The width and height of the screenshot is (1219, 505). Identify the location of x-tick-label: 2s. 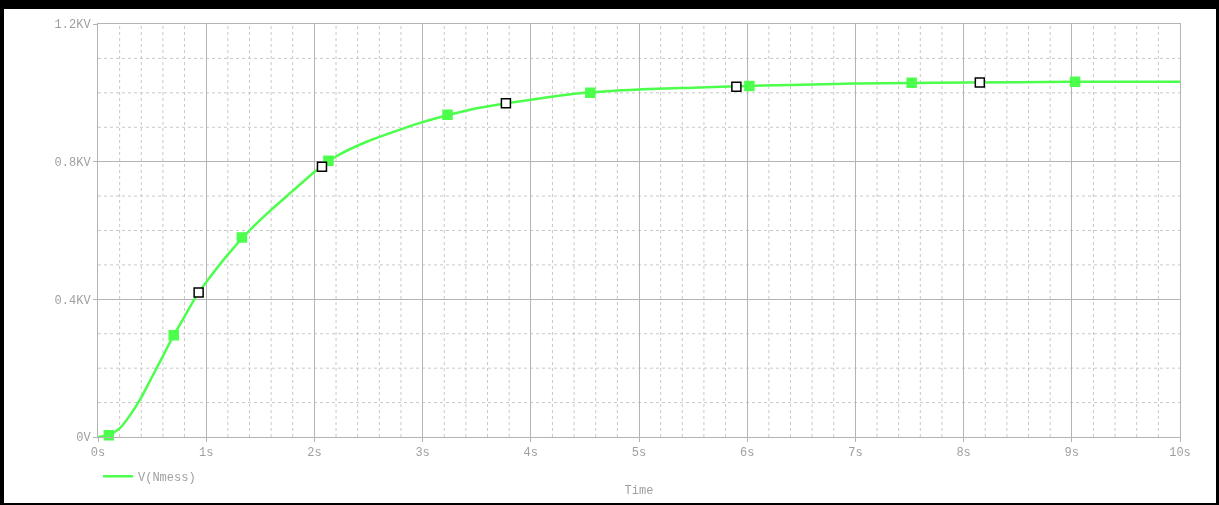
(314, 453).